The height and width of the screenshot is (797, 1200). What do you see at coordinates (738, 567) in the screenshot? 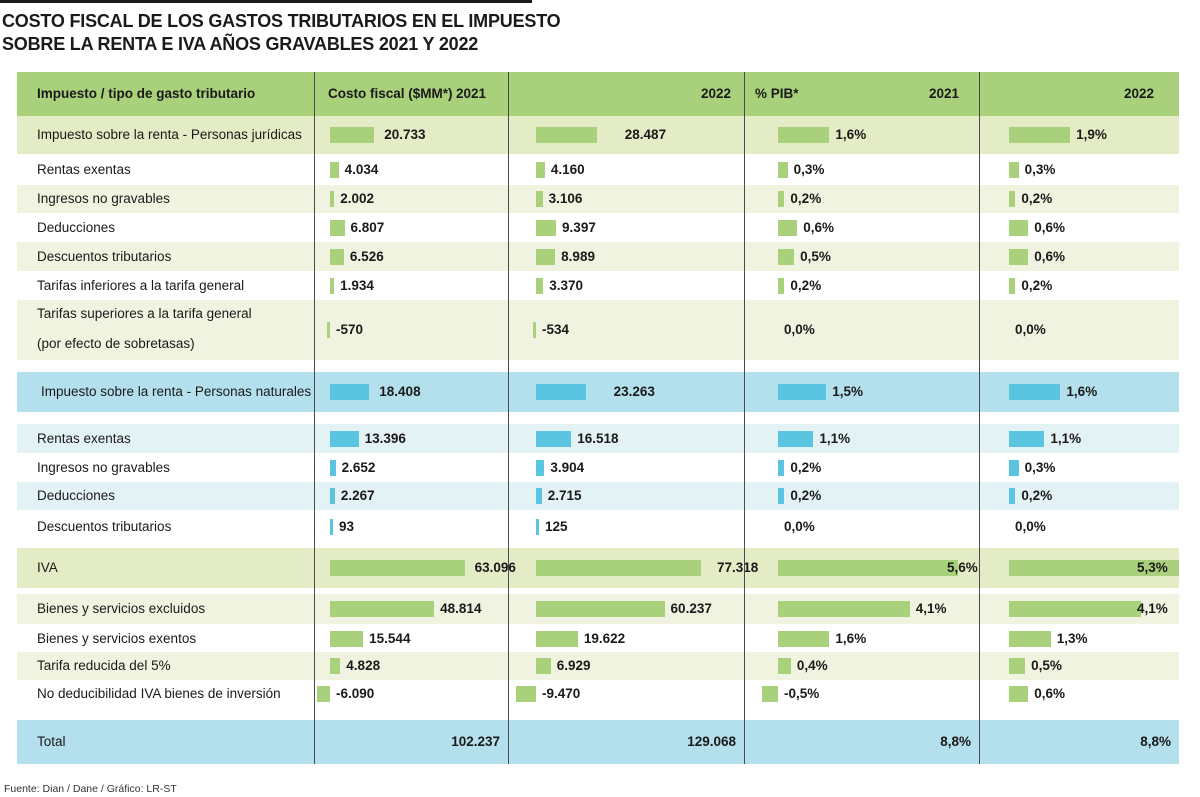
I see `value-label: 77.318` at bounding box center [738, 567].